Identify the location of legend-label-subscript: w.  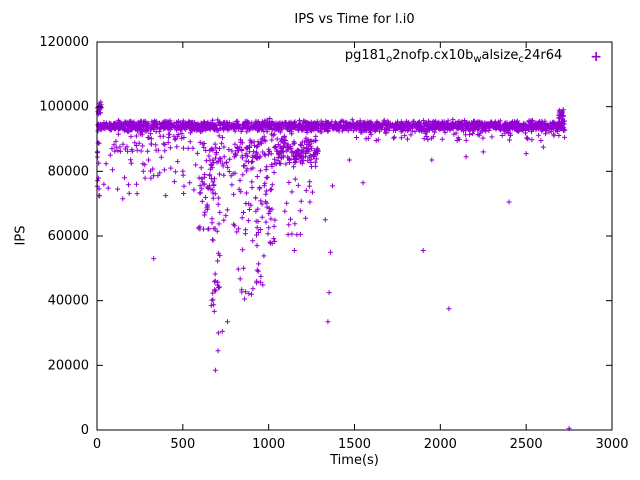
(477, 59).